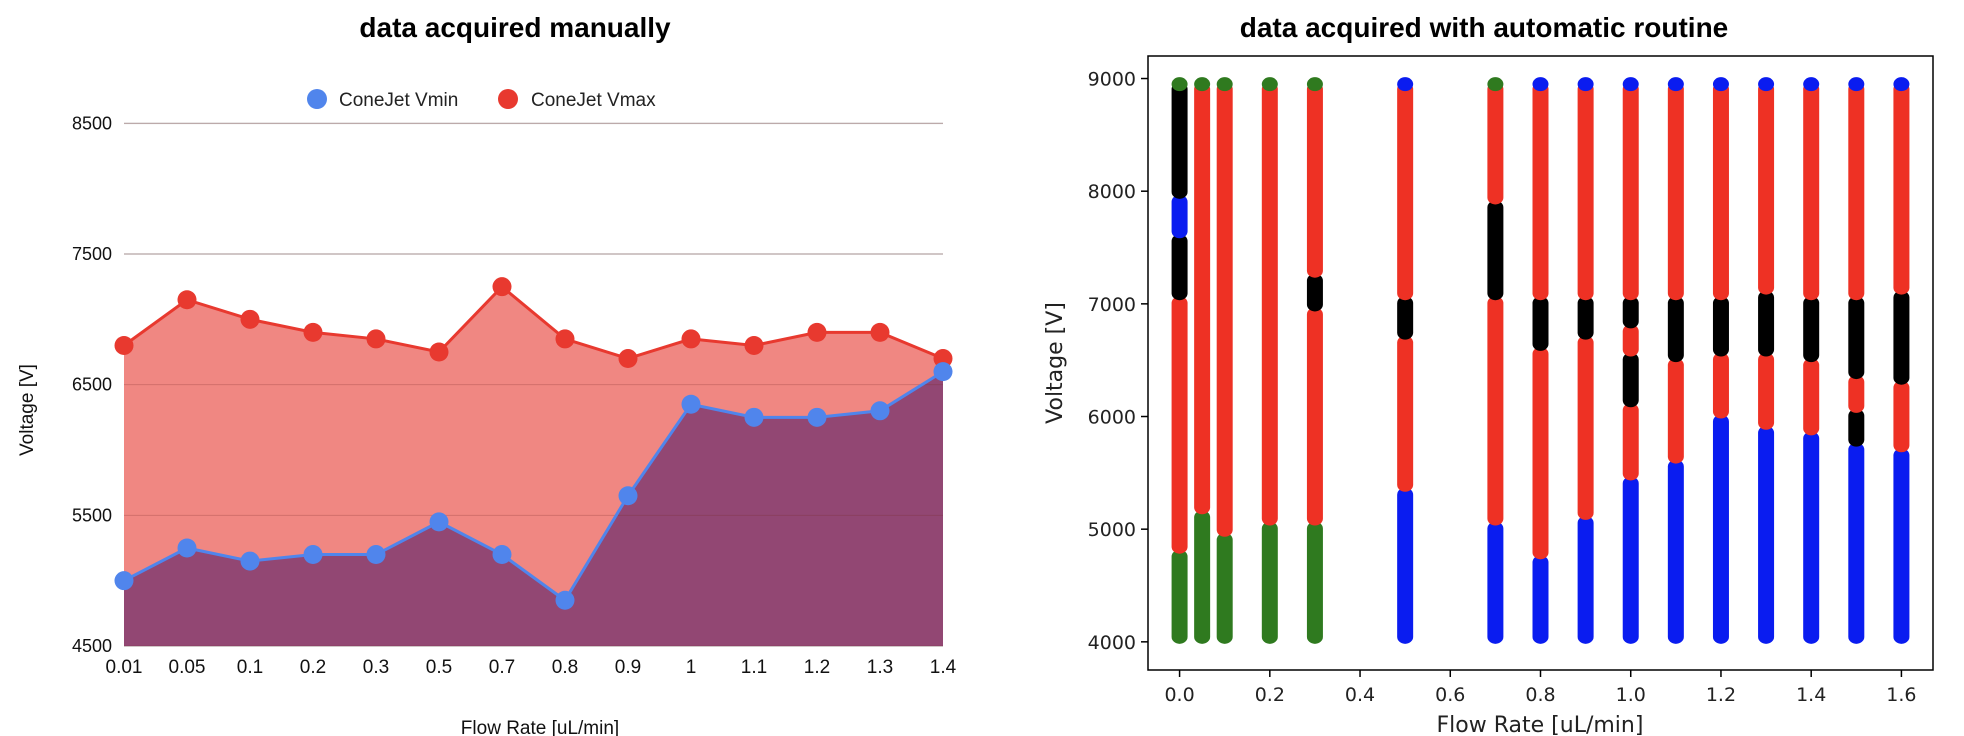 This screenshot has height=736, width=1964. I want to click on y-tick-label: 4500, so click(92, 646).